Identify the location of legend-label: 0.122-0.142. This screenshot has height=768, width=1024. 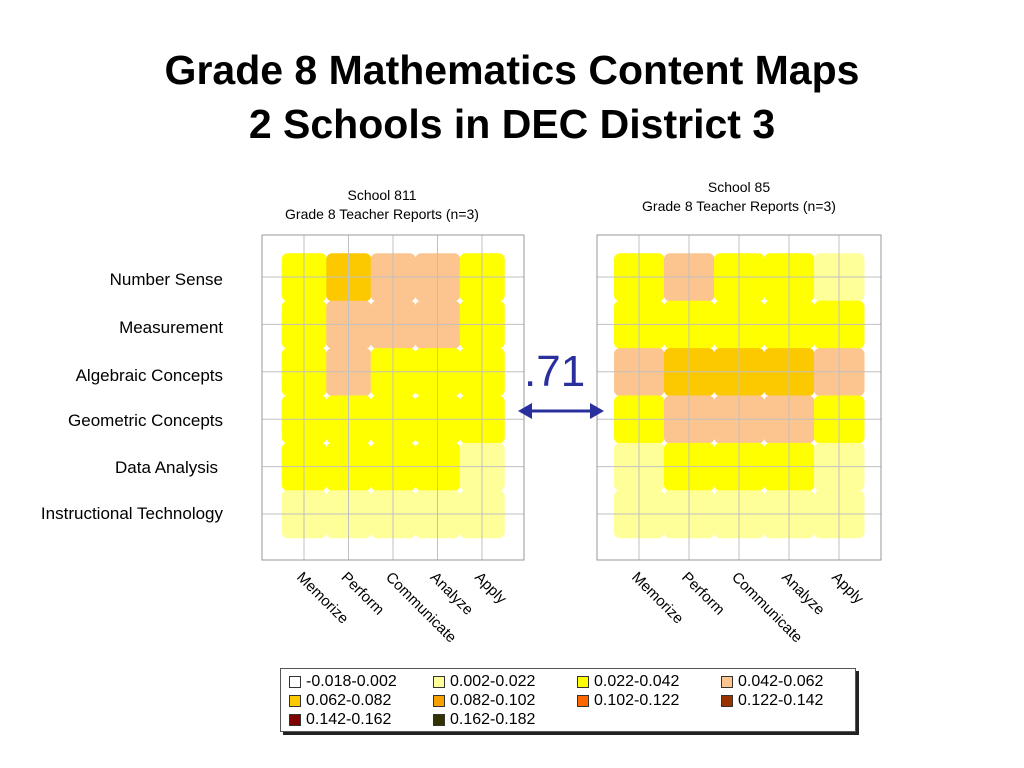
(781, 700).